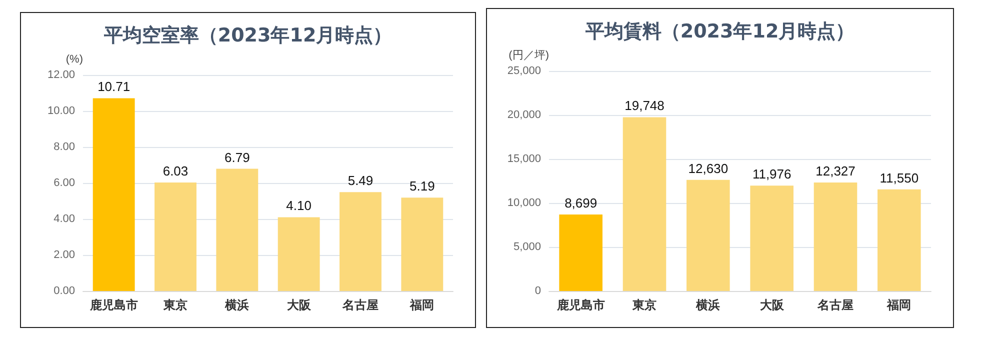 This screenshot has width=987, height=347. I want to click on y-tick-label: 15,000, so click(524, 159).